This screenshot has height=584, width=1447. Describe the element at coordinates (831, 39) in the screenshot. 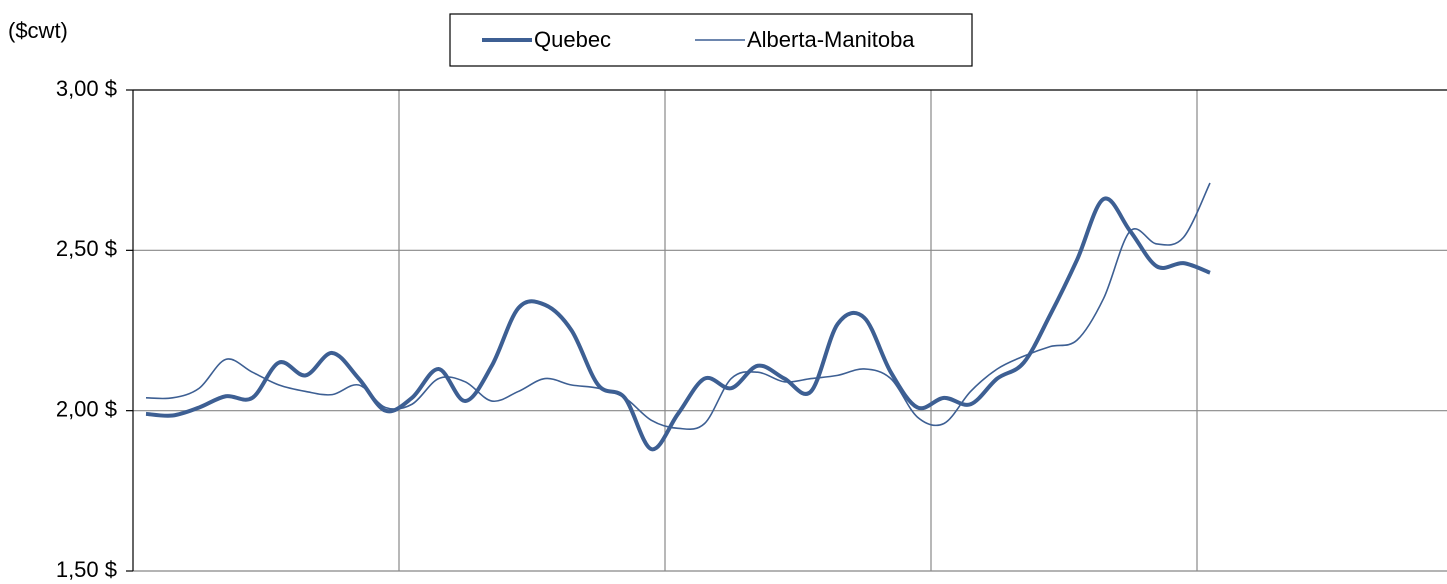

I see `legend-label: Alberta-Manitoba` at that location.